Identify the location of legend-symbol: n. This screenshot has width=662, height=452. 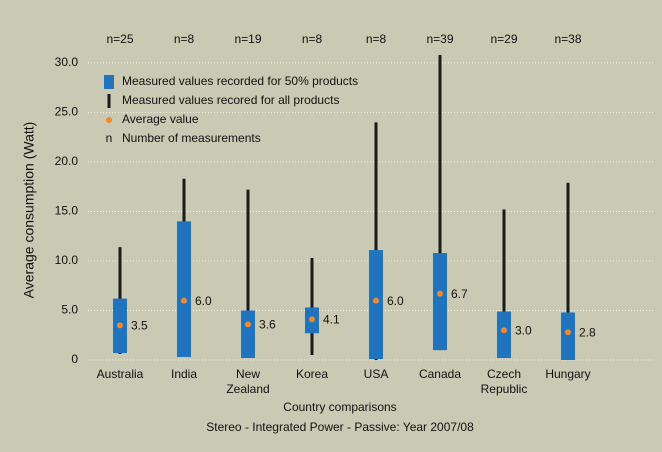
(109, 138).